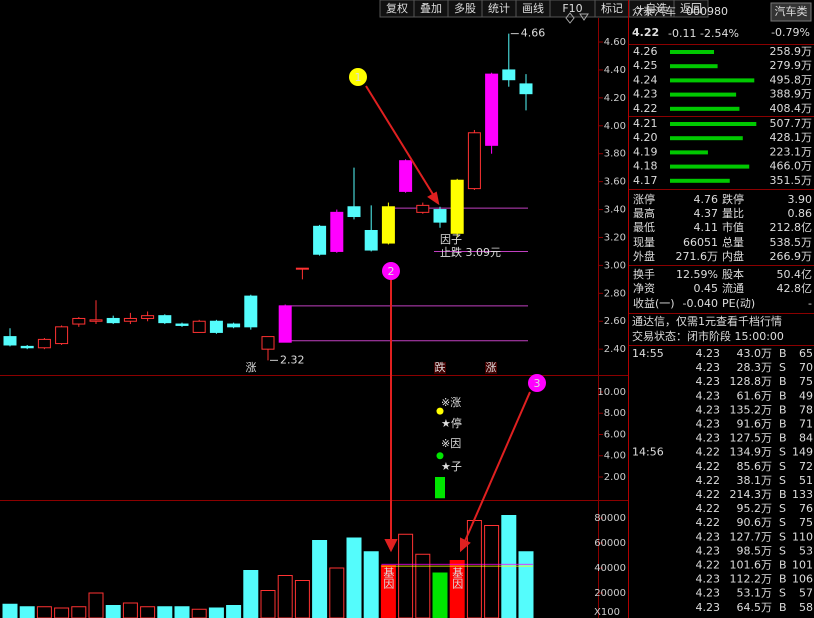 The height and width of the screenshot is (618, 814). What do you see at coordinates (645, 94) in the screenshot?
I see `book-price: 4.23` at bounding box center [645, 94].